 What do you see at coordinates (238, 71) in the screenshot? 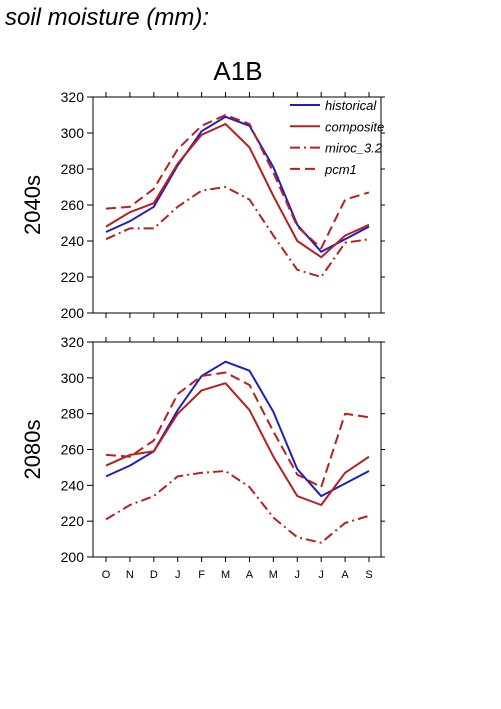
I see `chart-title: A1B` at bounding box center [238, 71].